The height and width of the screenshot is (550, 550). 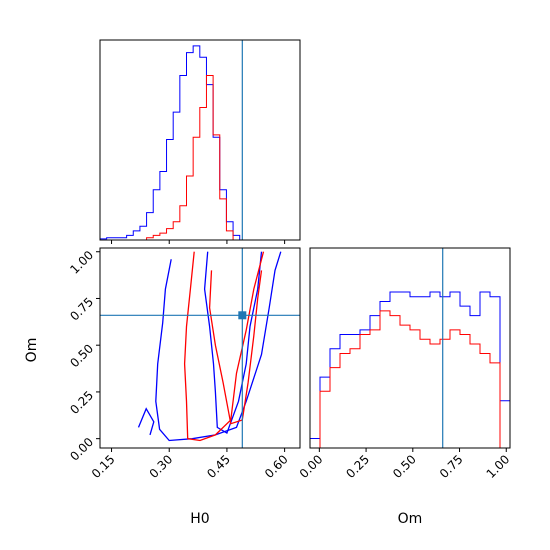 What do you see at coordinates (103, 466) in the screenshot?
I see `x-tick-label-h0-0: 0.15` at bounding box center [103, 466].